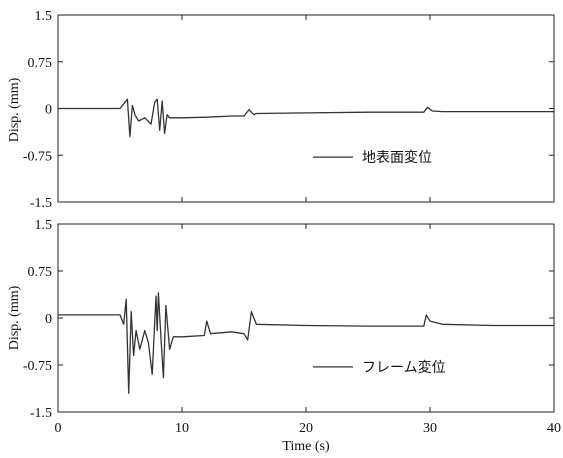 This screenshot has width=563, height=458. Describe the element at coordinates (554, 428) in the screenshot. I see `x-tick-label: 40` at that location.